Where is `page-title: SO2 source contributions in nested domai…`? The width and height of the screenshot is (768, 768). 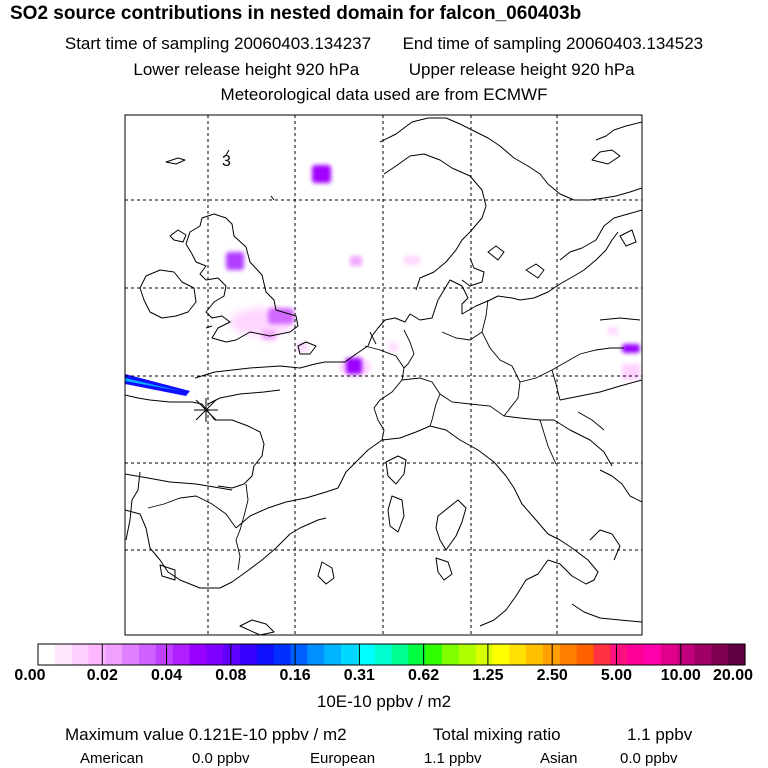
page-title: SO2 source contributions in nested domai… is located at coordinates (296, 13).